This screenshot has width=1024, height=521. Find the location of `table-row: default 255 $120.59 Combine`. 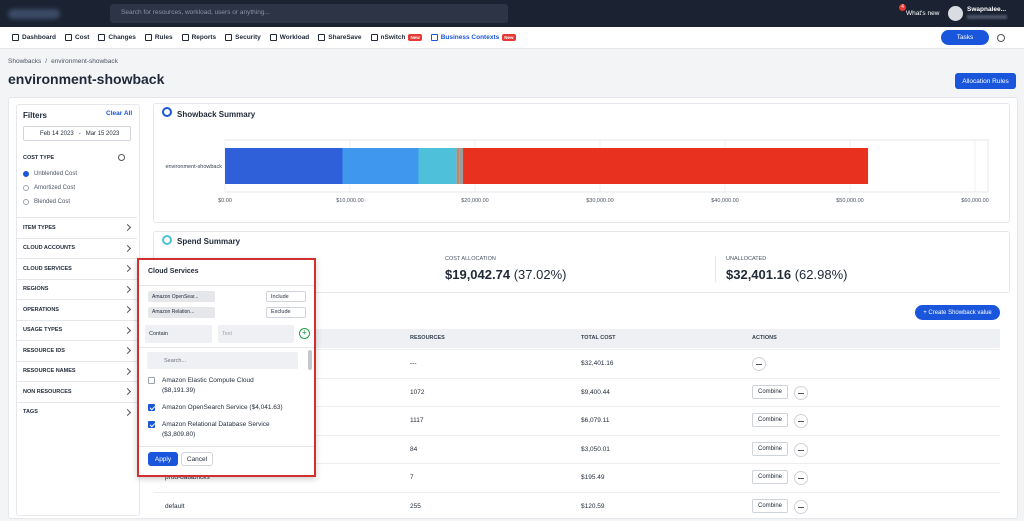

table-row: default 255 $120.59 Combine is located at coordinates (577, 506).